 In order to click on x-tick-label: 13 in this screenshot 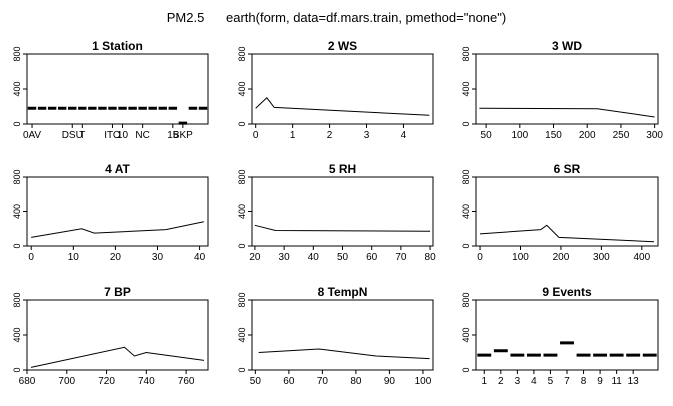, I will do `click(634, 381)`.